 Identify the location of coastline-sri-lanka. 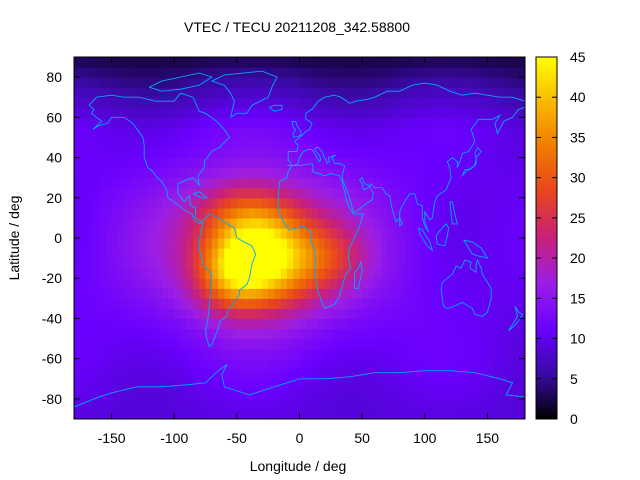
(401, 222).